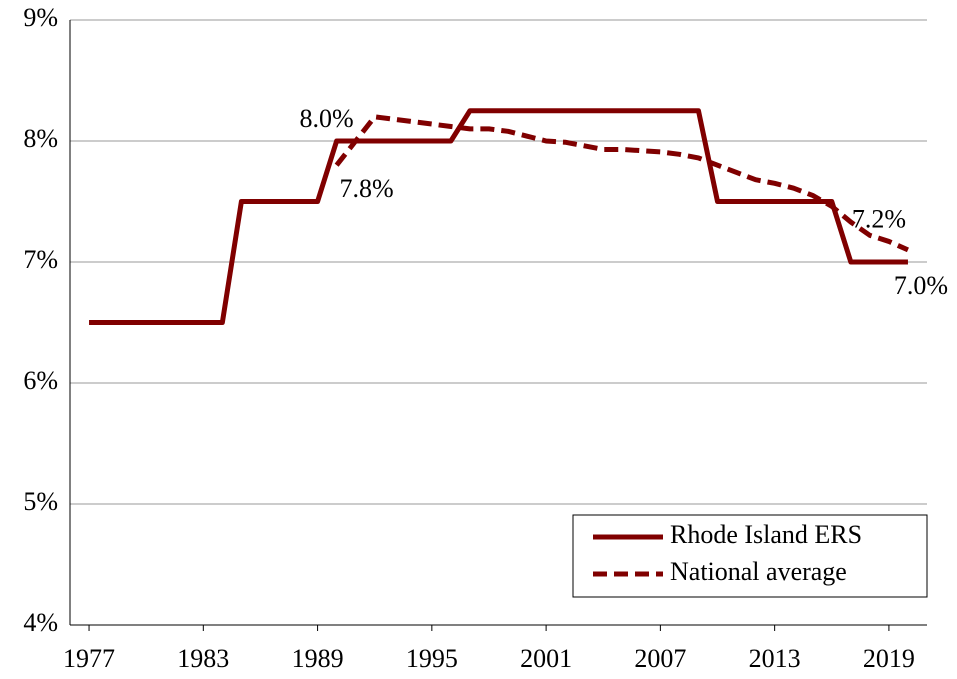  What do you see at coordinates (40, 259) in the screenshot?
I see `y-tick-label: 7%` at bounding box center [40, 259].